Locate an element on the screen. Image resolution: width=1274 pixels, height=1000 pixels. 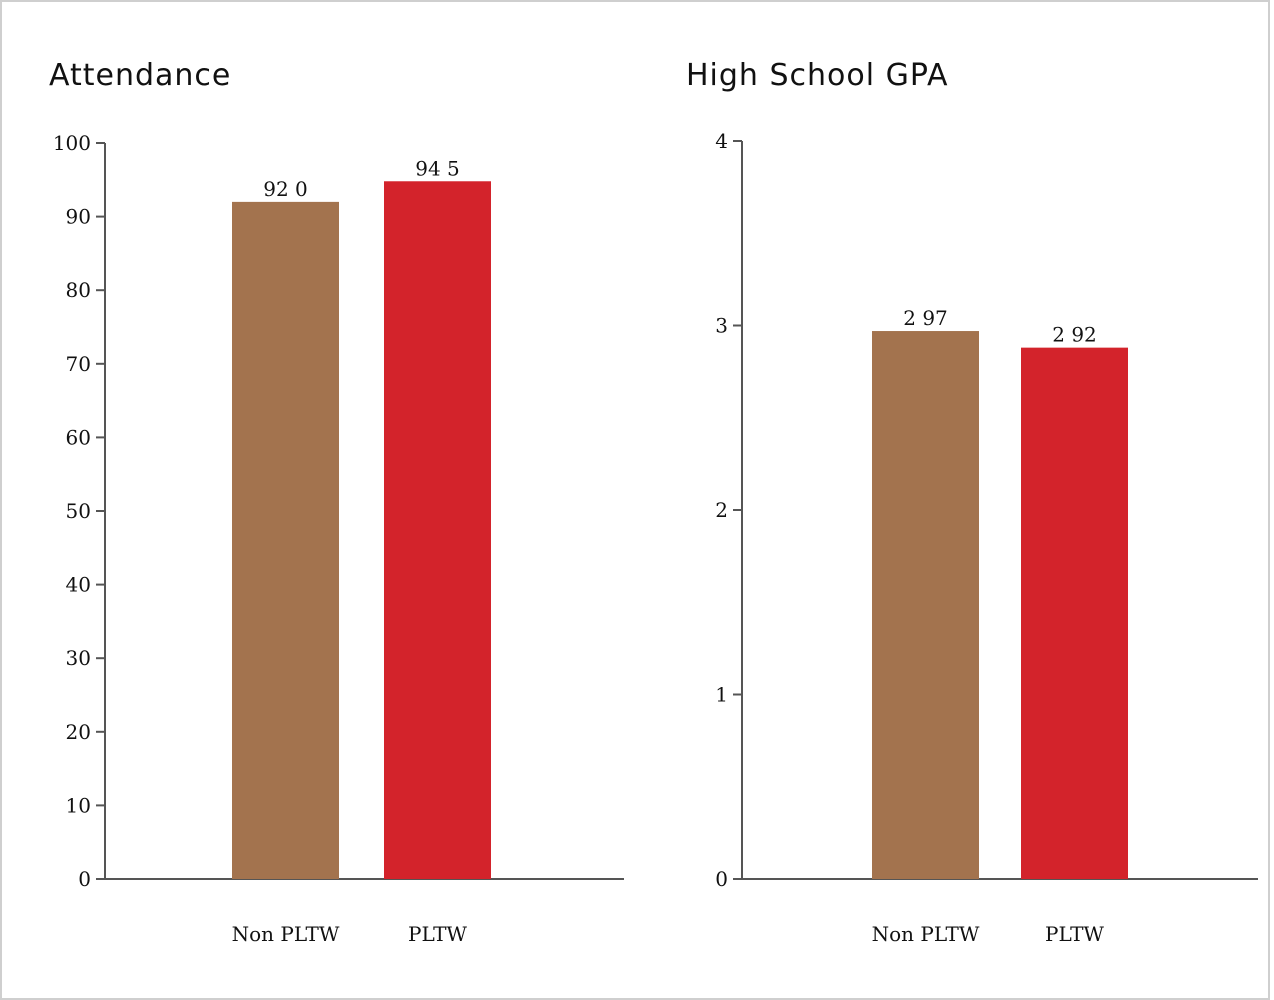
attendance-chart-title: Attendance is located at coordinates (140, 75).